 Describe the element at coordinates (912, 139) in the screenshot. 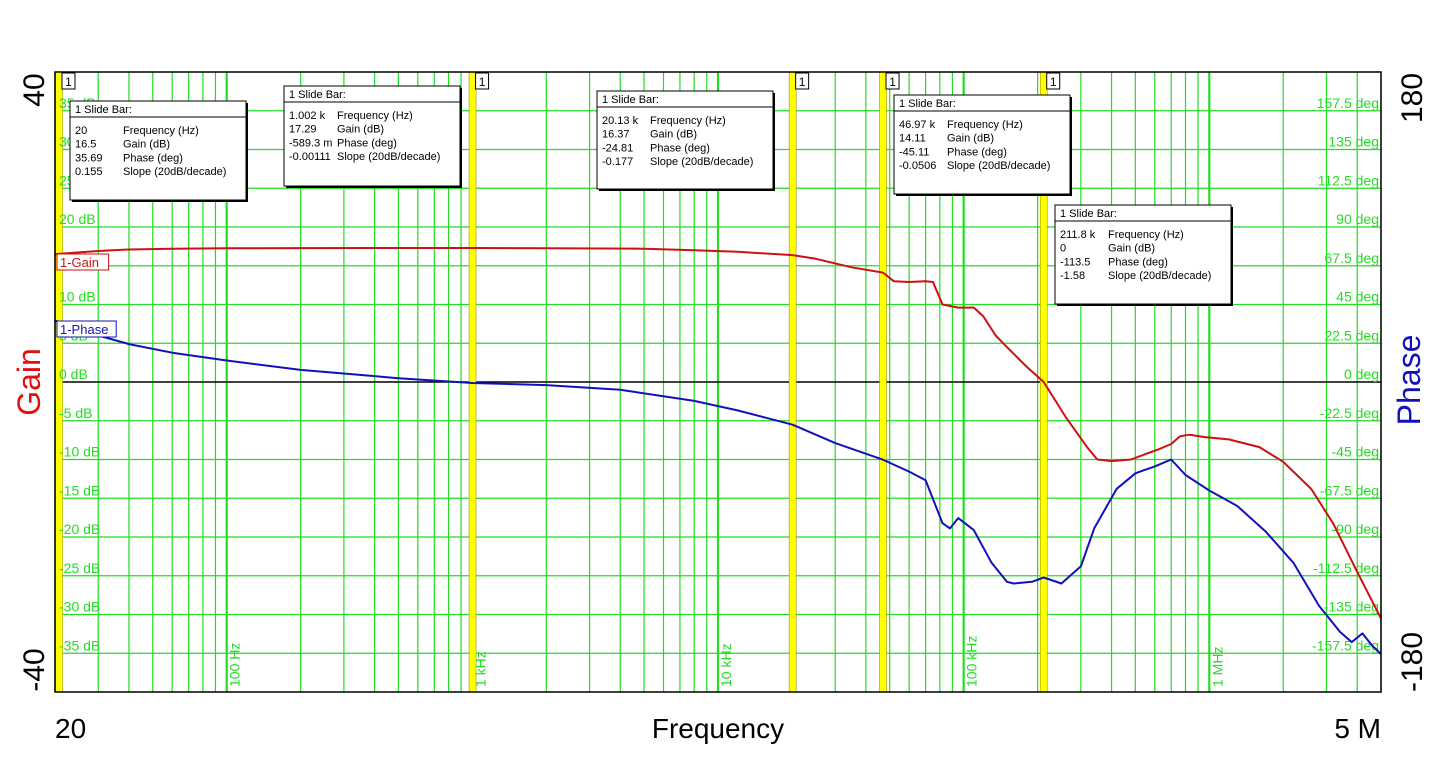

I see `slide-bar-value: 14.11` at that location.